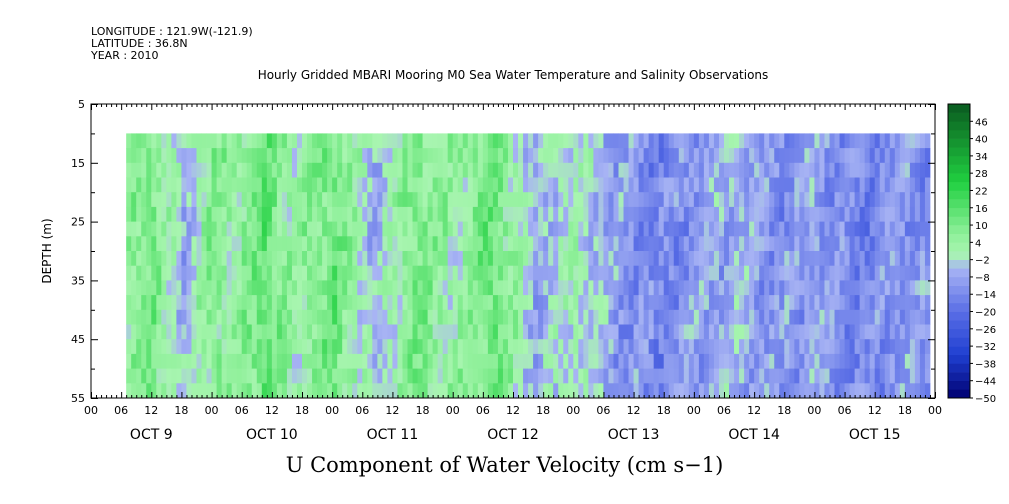 This screenshot has height=504, width=1009. Describe the element at coordinates (875, 410) in the screenshot. I see `x-tick-label: 12` at that location.